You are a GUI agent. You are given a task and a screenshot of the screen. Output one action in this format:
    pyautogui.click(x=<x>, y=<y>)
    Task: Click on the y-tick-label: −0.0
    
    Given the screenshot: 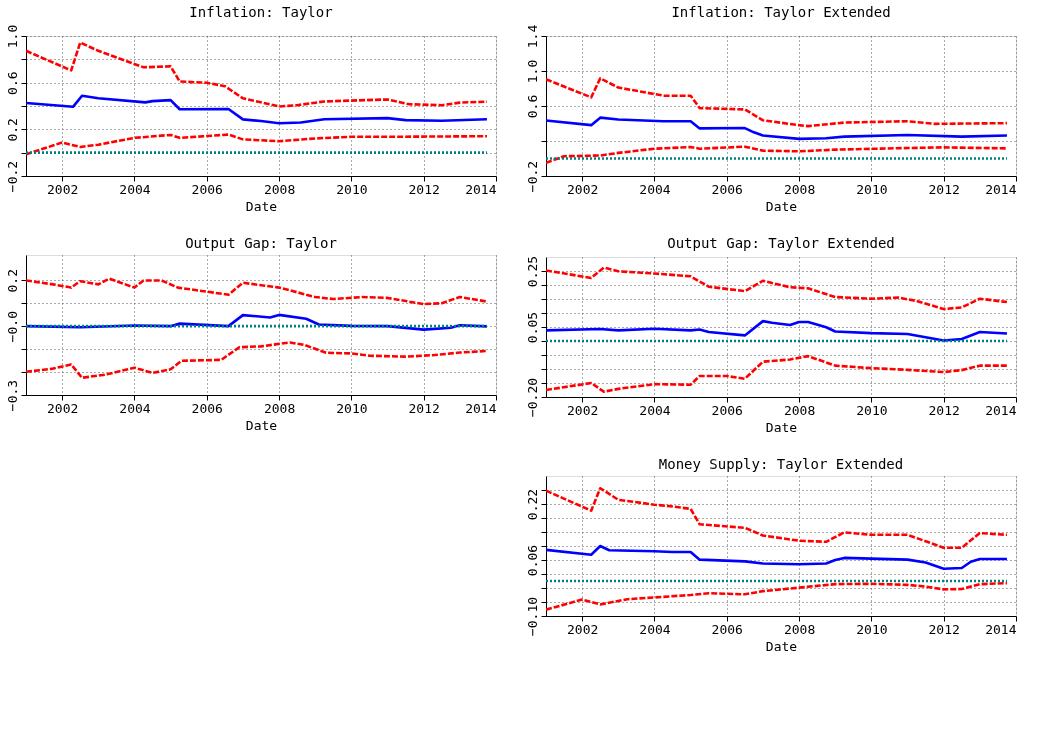 What is the action you would take?
    pyautogui.click(x=12, y=326)
    